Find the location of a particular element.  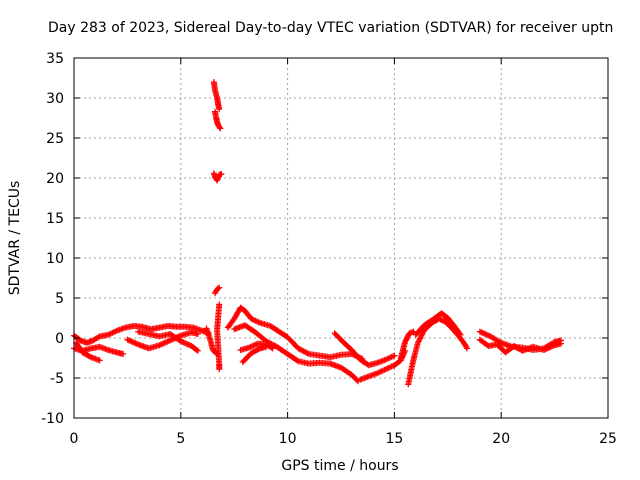

series-trace-m is located at coordinates (407, 344).